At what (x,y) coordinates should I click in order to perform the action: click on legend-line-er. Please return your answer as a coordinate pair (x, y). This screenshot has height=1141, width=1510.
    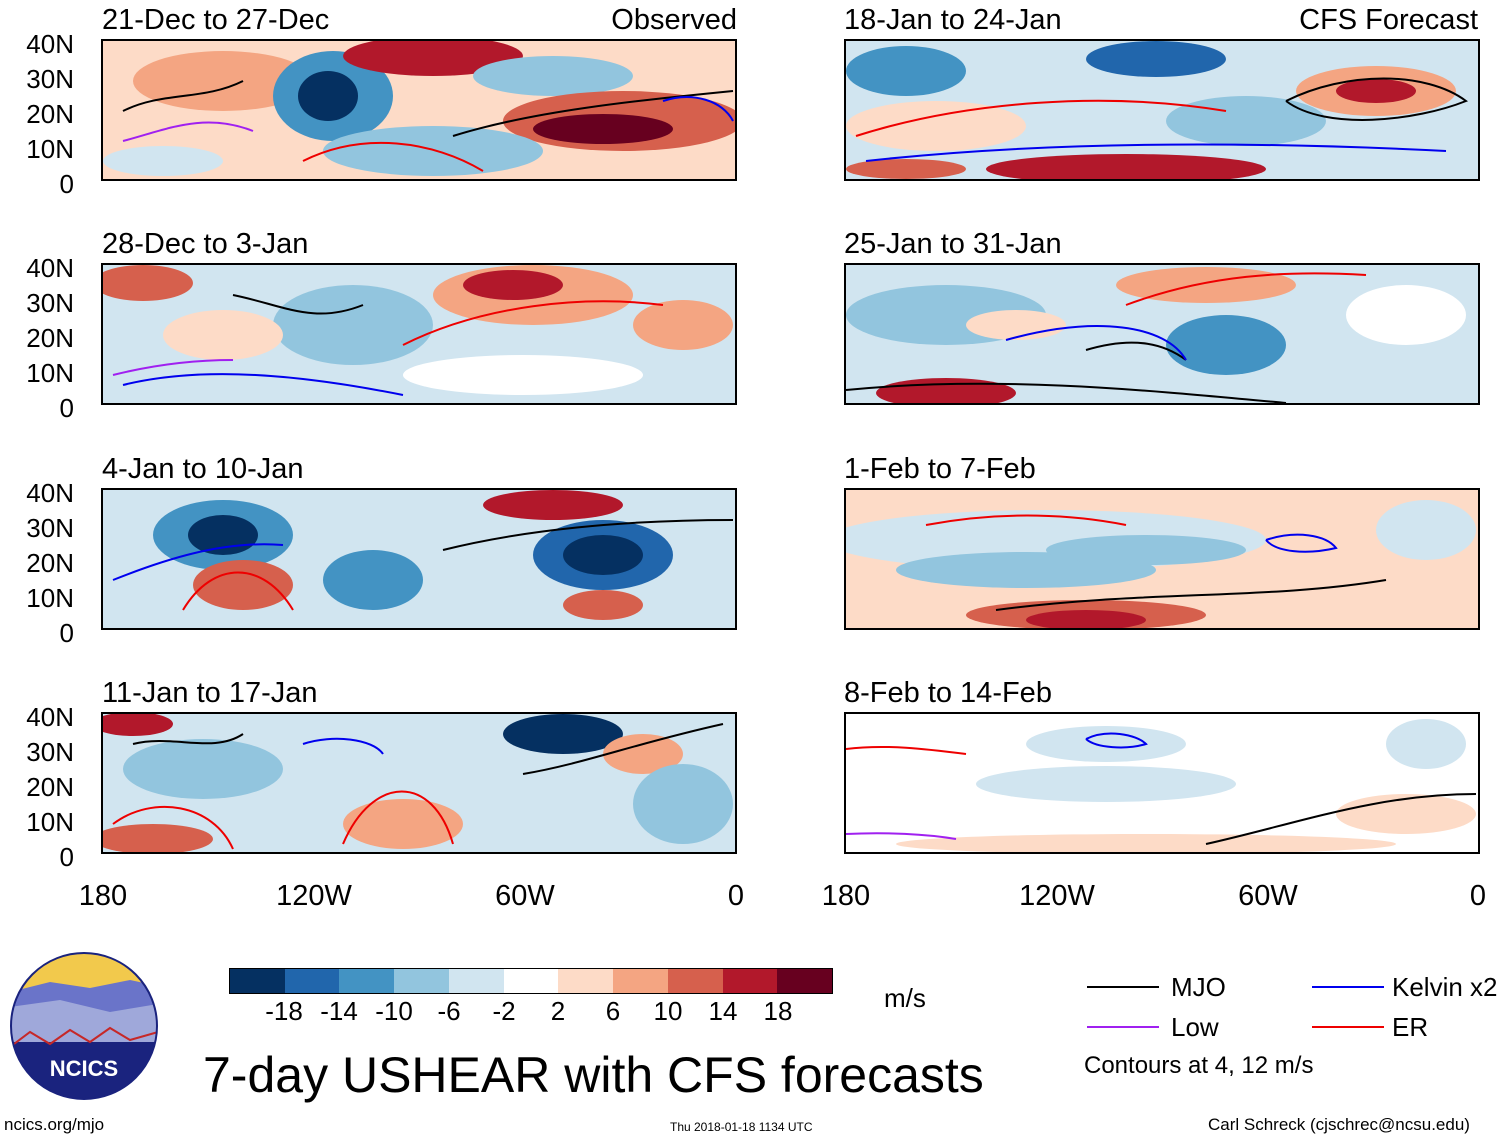
    Looking at the image, I should click on (1348, 1027).